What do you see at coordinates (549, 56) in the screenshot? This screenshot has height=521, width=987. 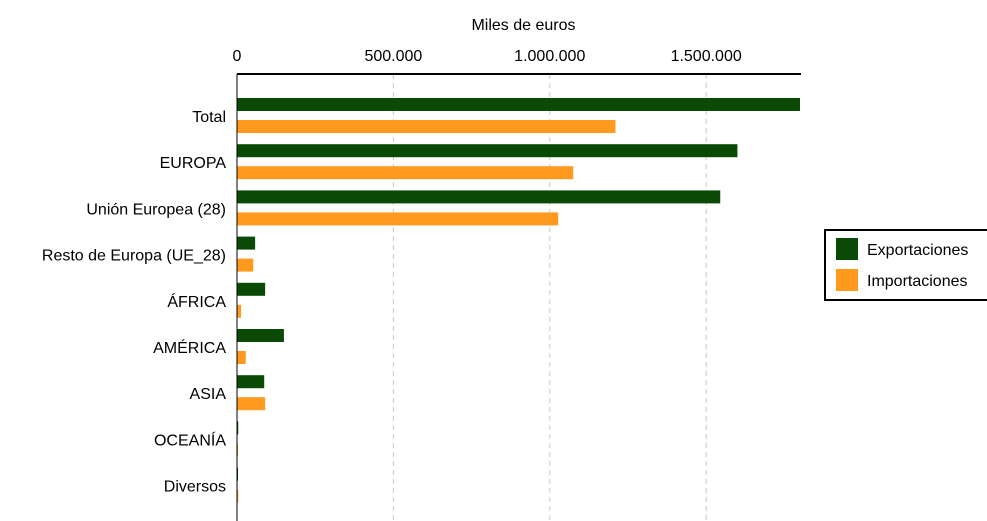 I see `x-tick-label: 1.000.000` at bounding box center [549, 56].